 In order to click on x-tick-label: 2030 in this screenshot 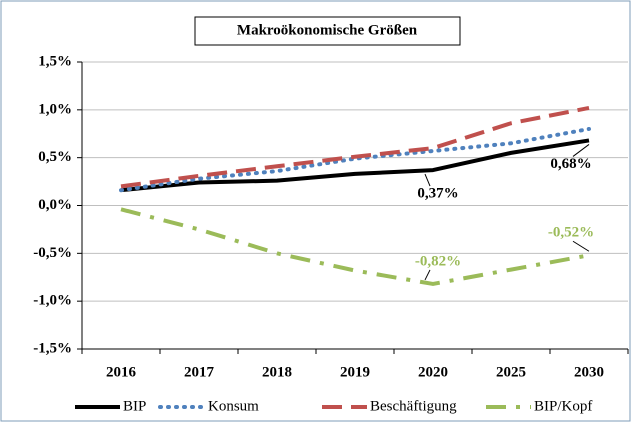, I will do `click(589, 372)`.